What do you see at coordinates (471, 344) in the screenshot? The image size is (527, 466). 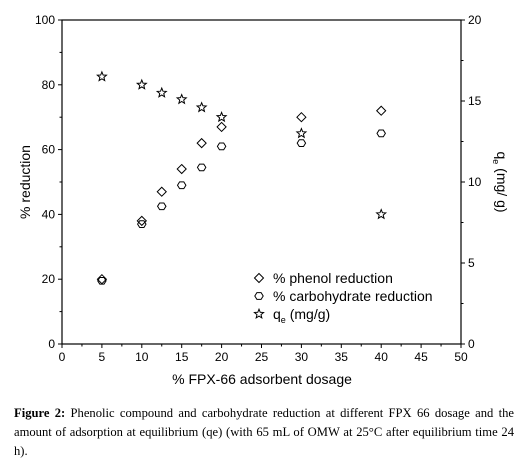 I see `y2-tick-label: 0` at bounding box center [471, 344].